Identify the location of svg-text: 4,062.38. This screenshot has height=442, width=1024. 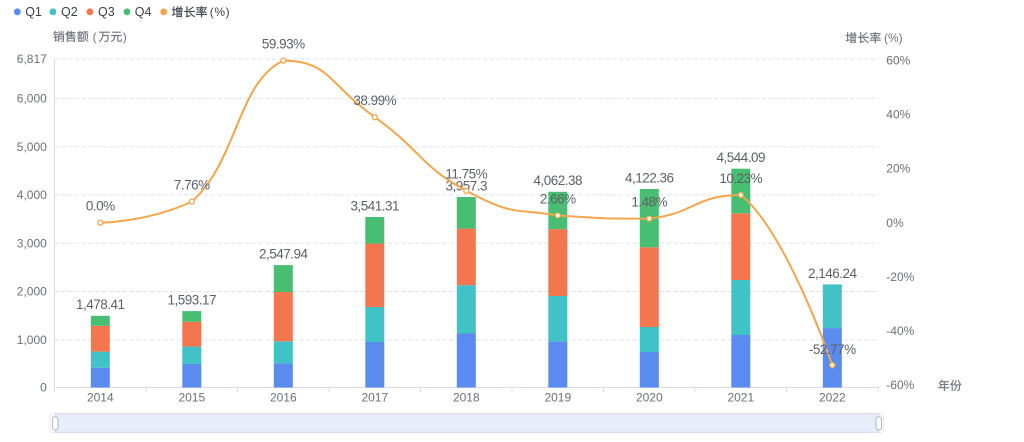
(558, 180).